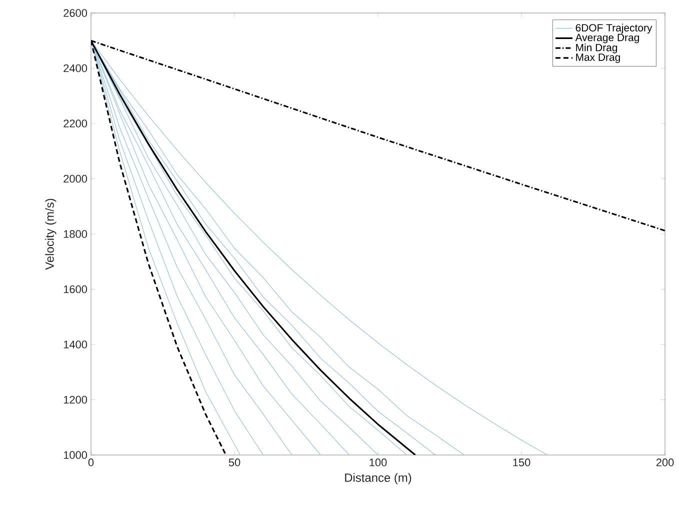 Image resolution: width=679 pixels, height=511 pixels. Describe the element at coordinates (76, 234) in the screenshot. I see `y-tick-label: 1800` at that location.